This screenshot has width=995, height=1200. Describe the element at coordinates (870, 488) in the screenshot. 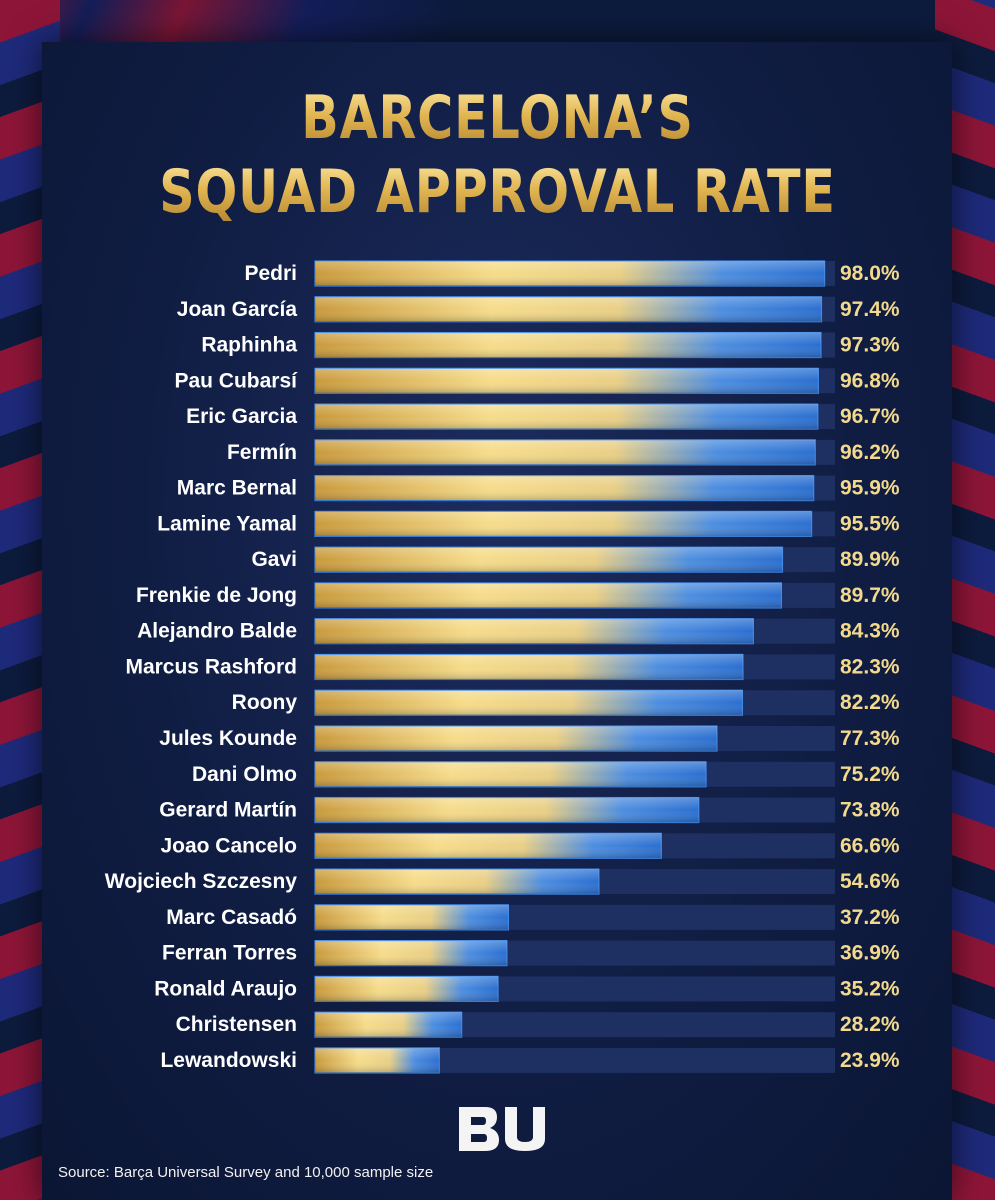

I see `value-label: 95.9%` at that location.